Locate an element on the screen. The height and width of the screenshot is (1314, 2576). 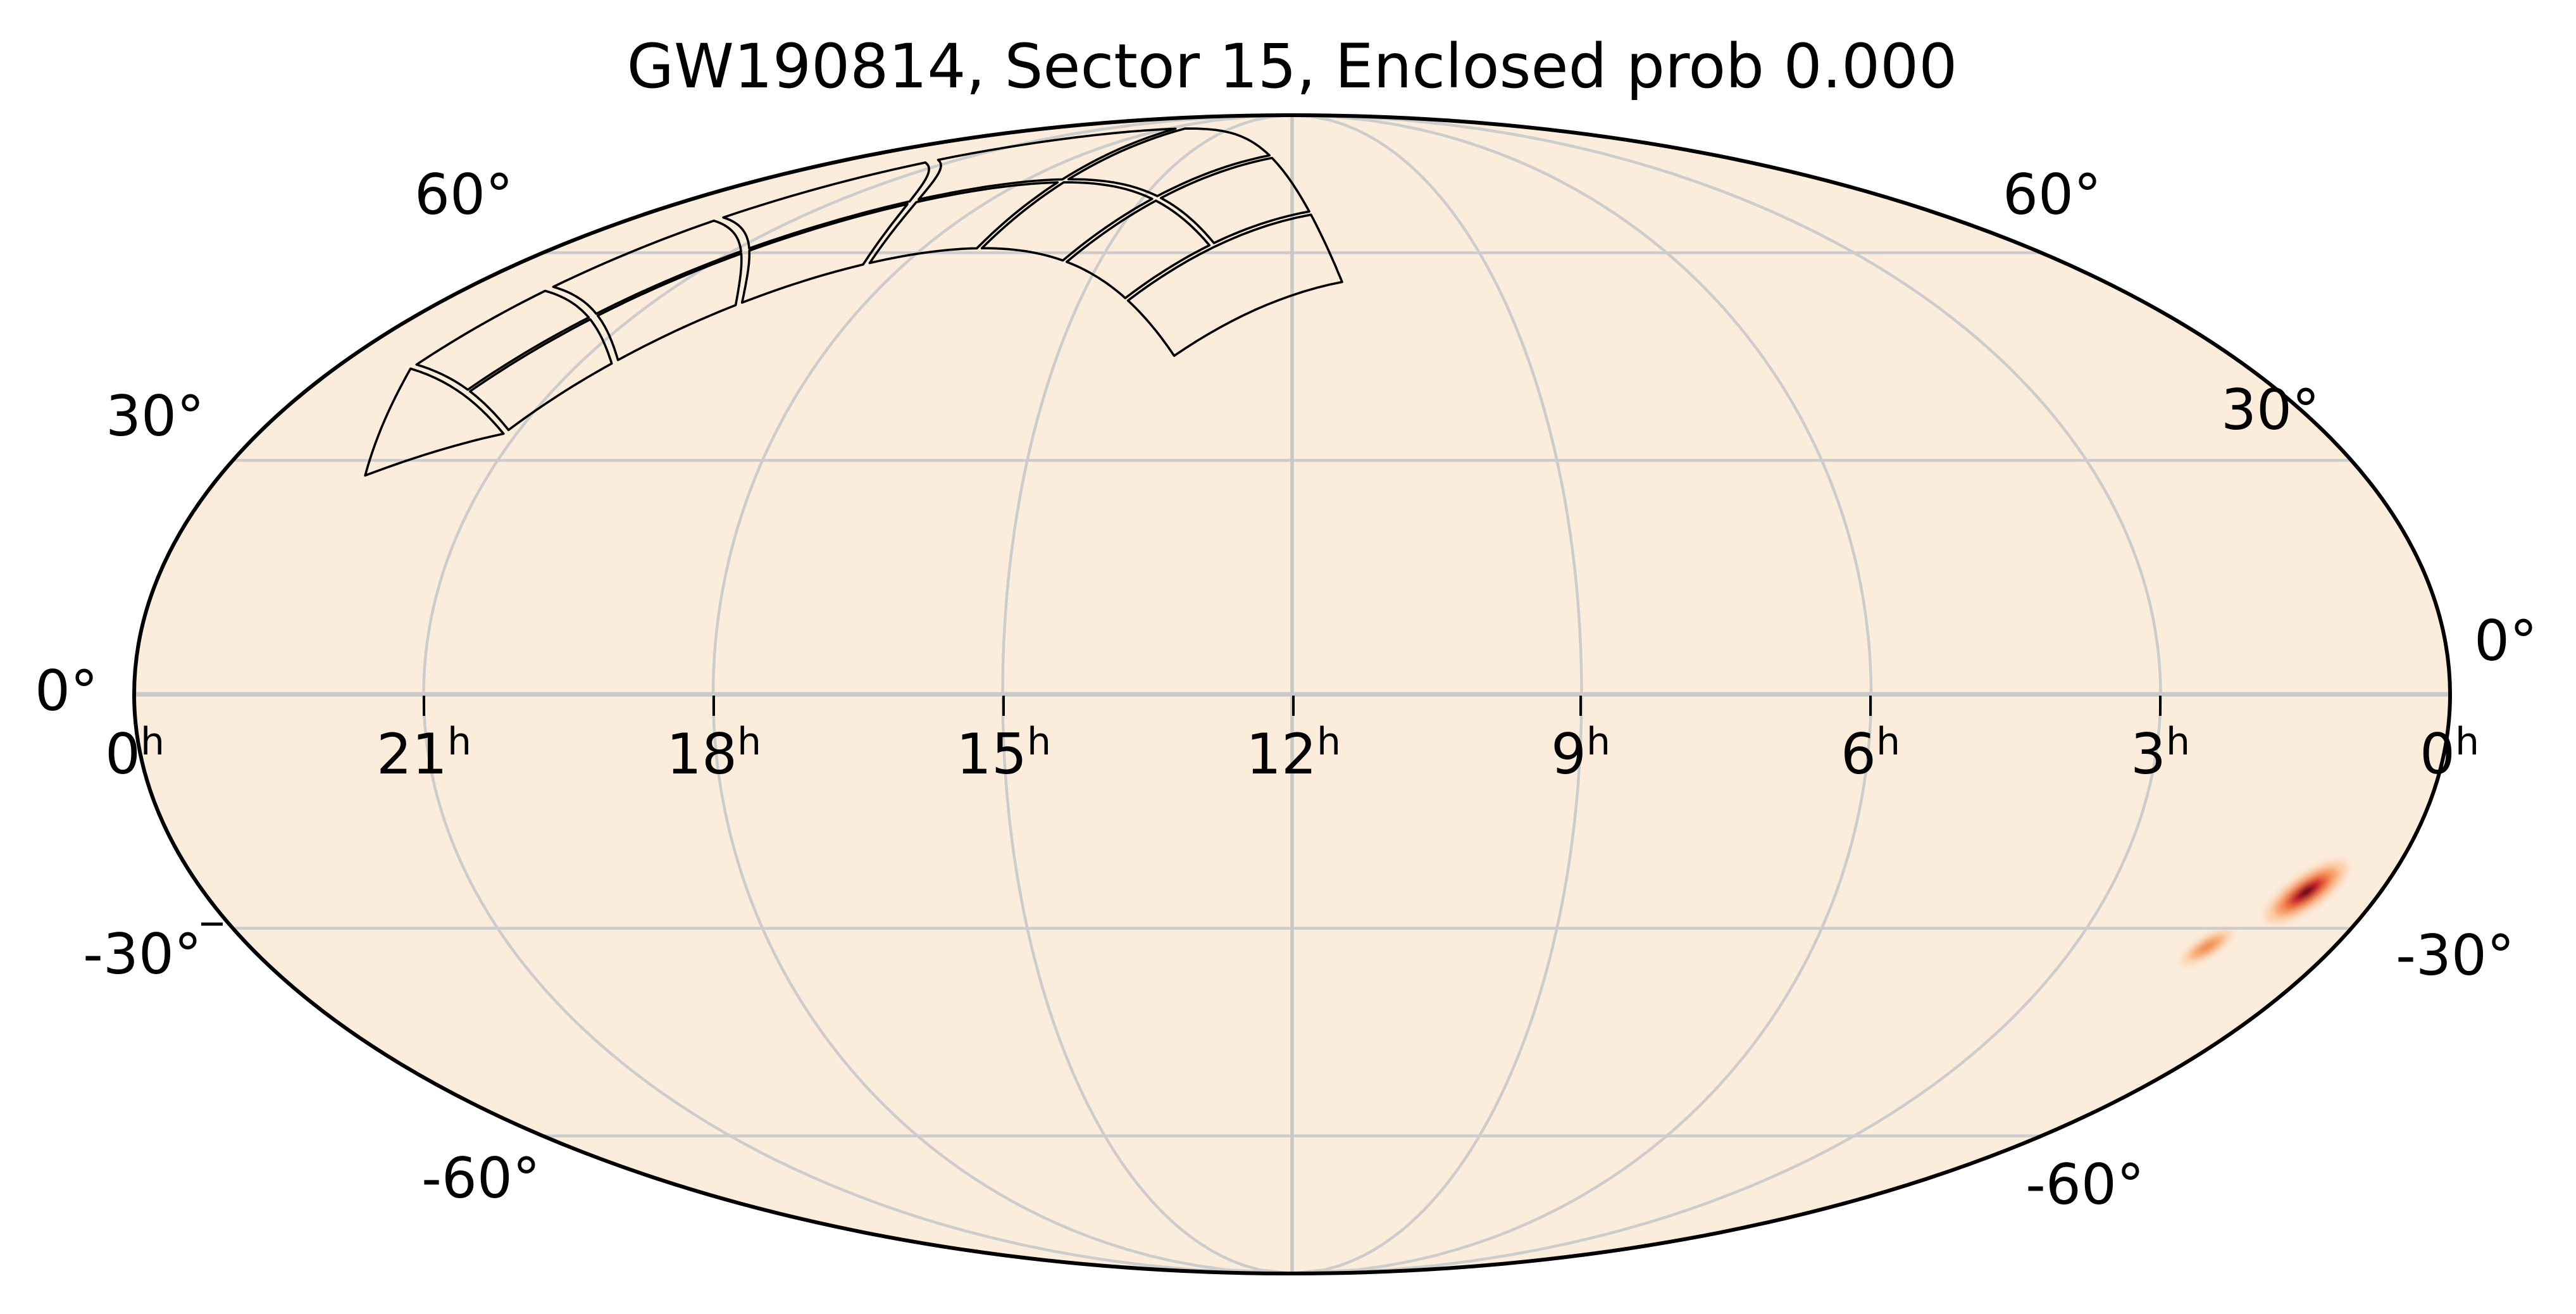
figure-title: GW190814, Sector 15, Enclosed prob 0.000 is located at coordinates (1292, 66).